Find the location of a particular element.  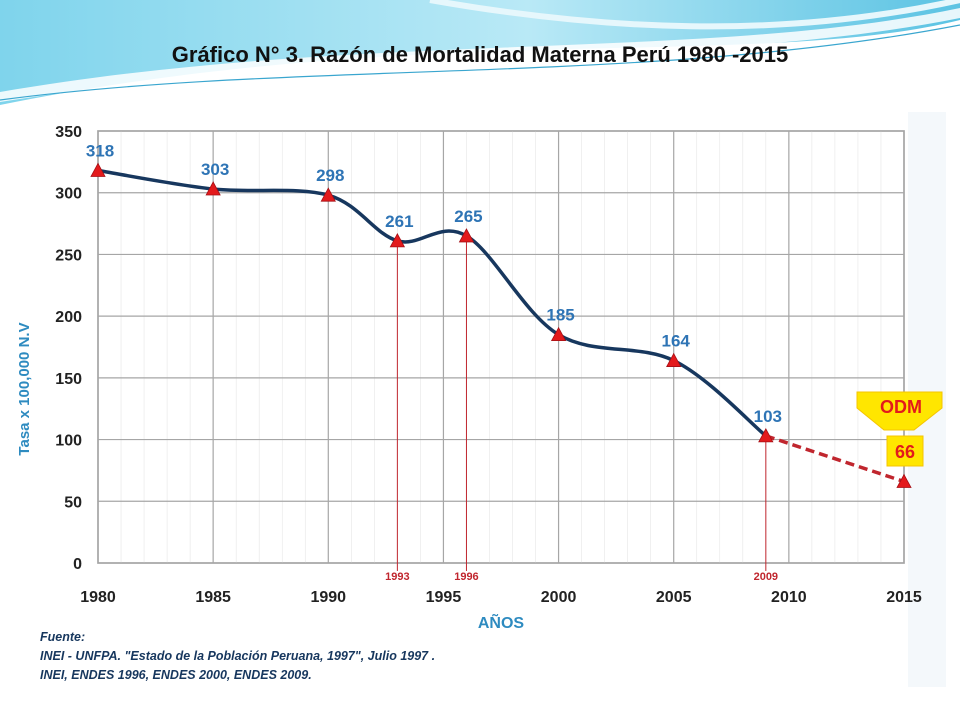

reference-year-label: 2009 is located at coordinates (766, 577).